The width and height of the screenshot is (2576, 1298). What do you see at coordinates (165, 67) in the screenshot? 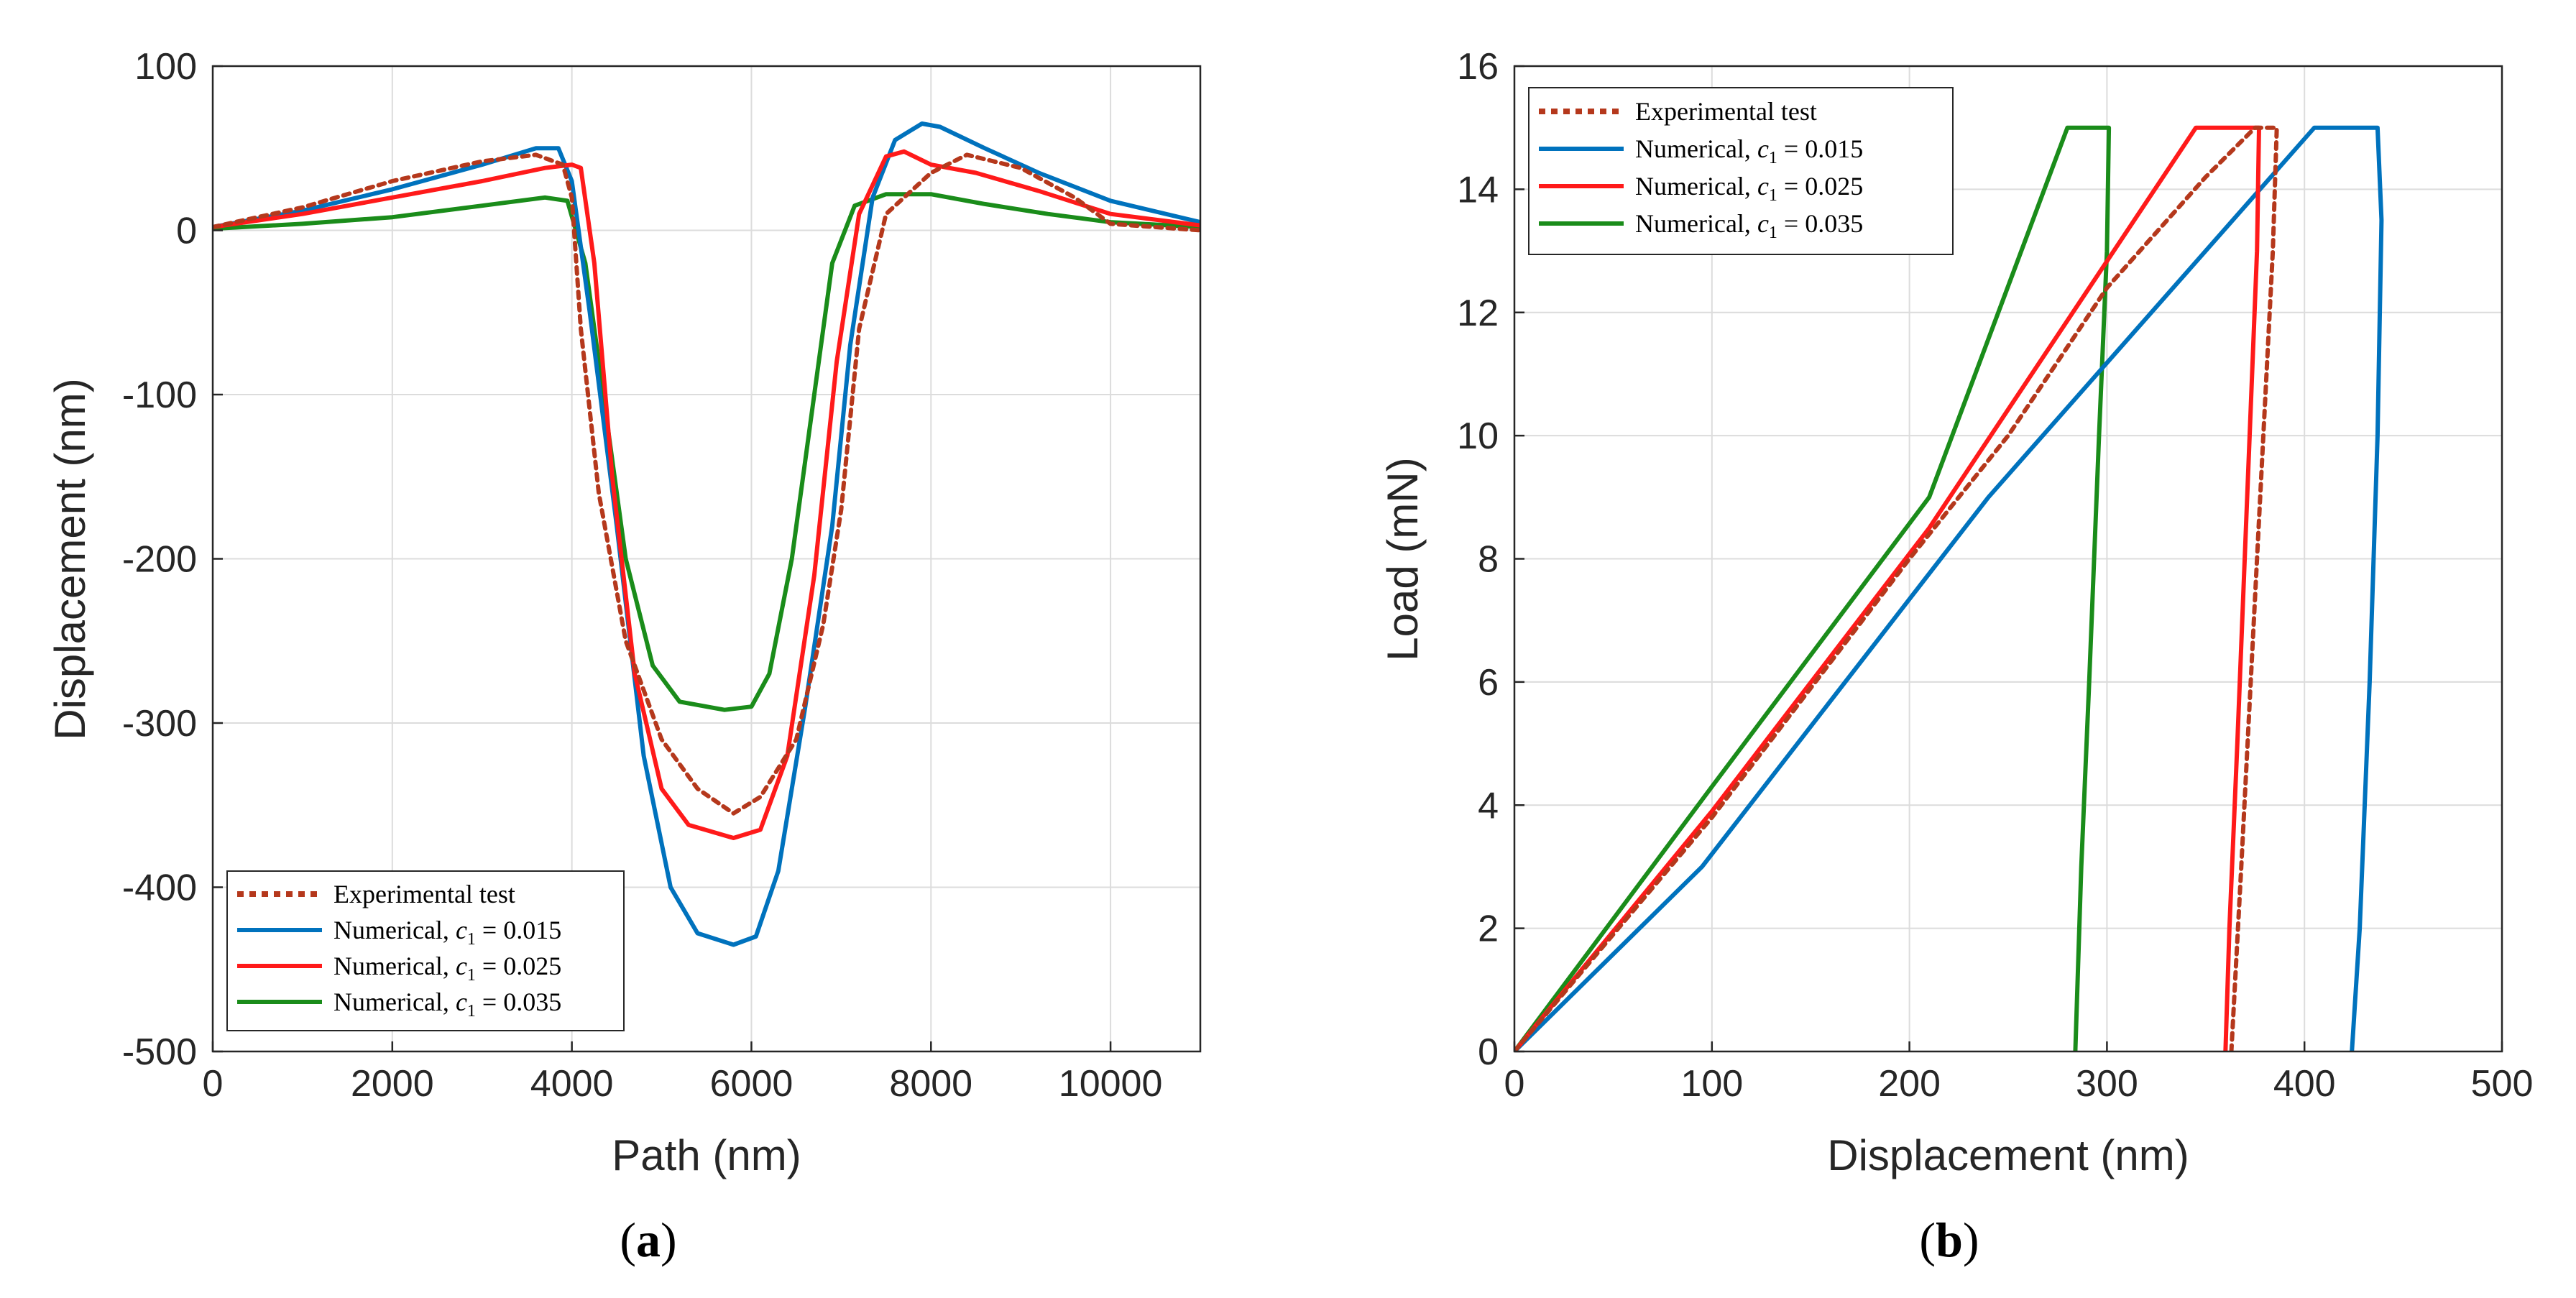
I see `chart-a-ytick-label: 100` at bounding box center [165, 67].